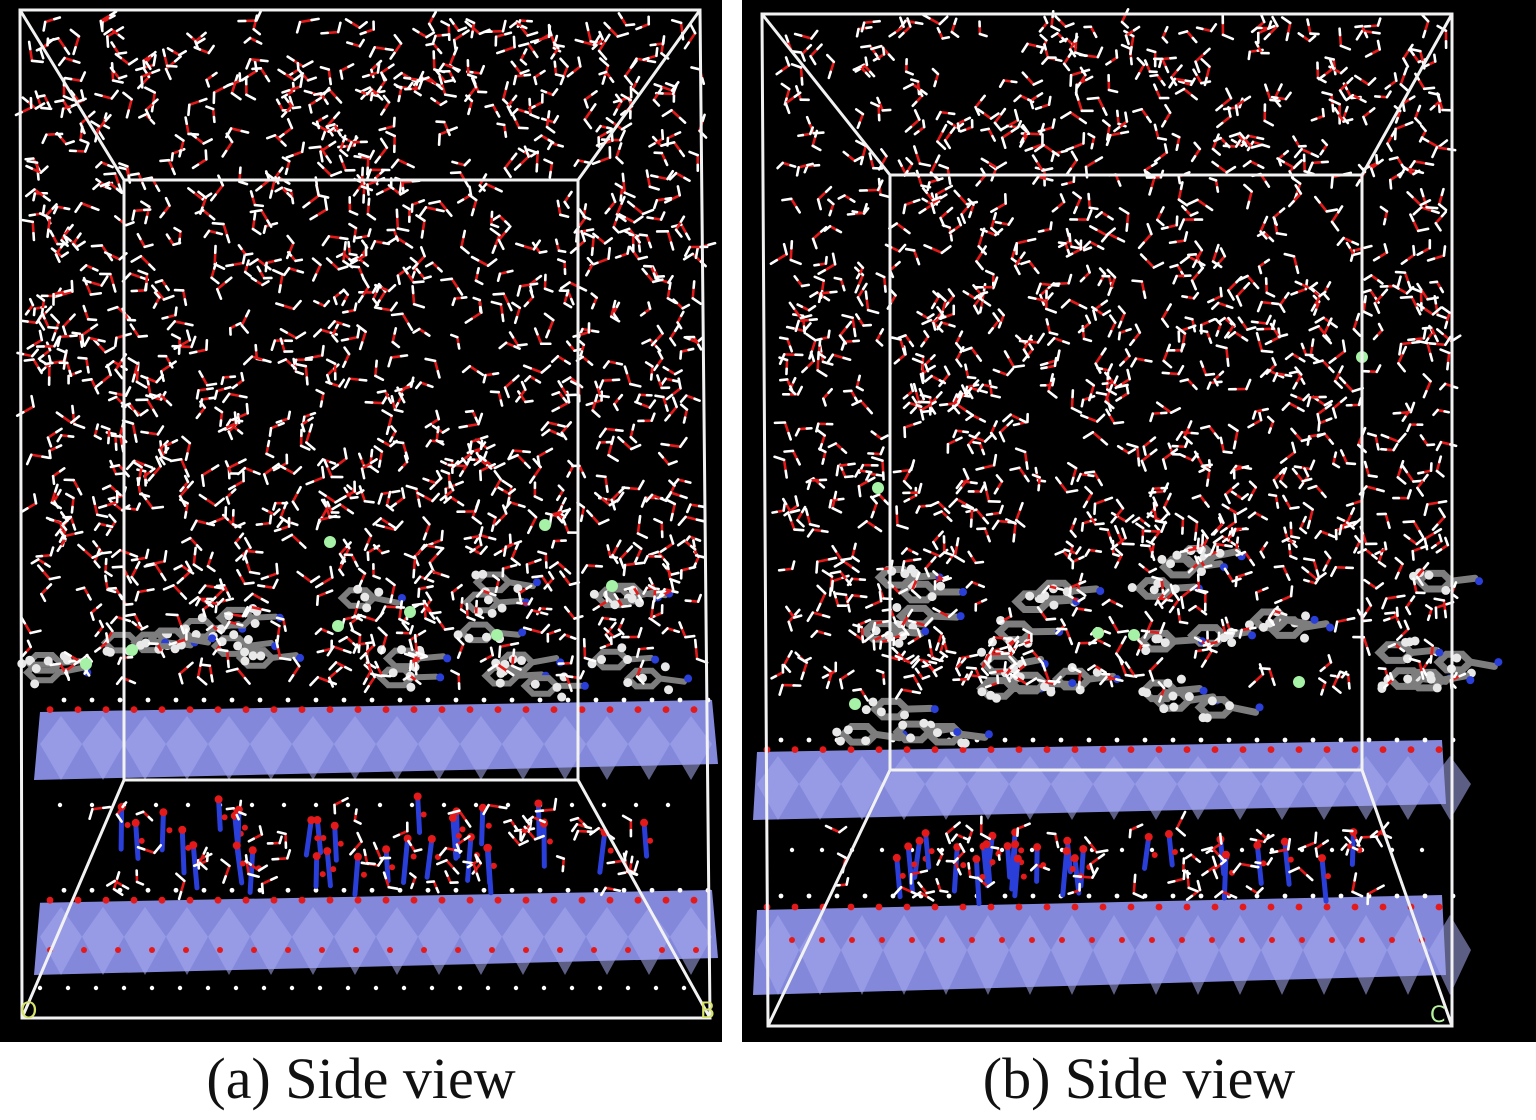 This screenshot has width=1536, height=1120. I want to click on chloride-ion, so click(1098, 633).